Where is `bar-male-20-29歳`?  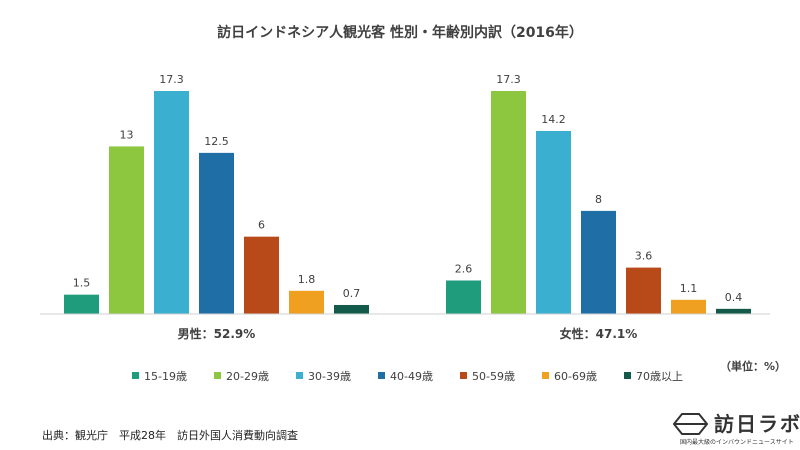
bar-male-20-29歳 is located at coordinates (126, 230).